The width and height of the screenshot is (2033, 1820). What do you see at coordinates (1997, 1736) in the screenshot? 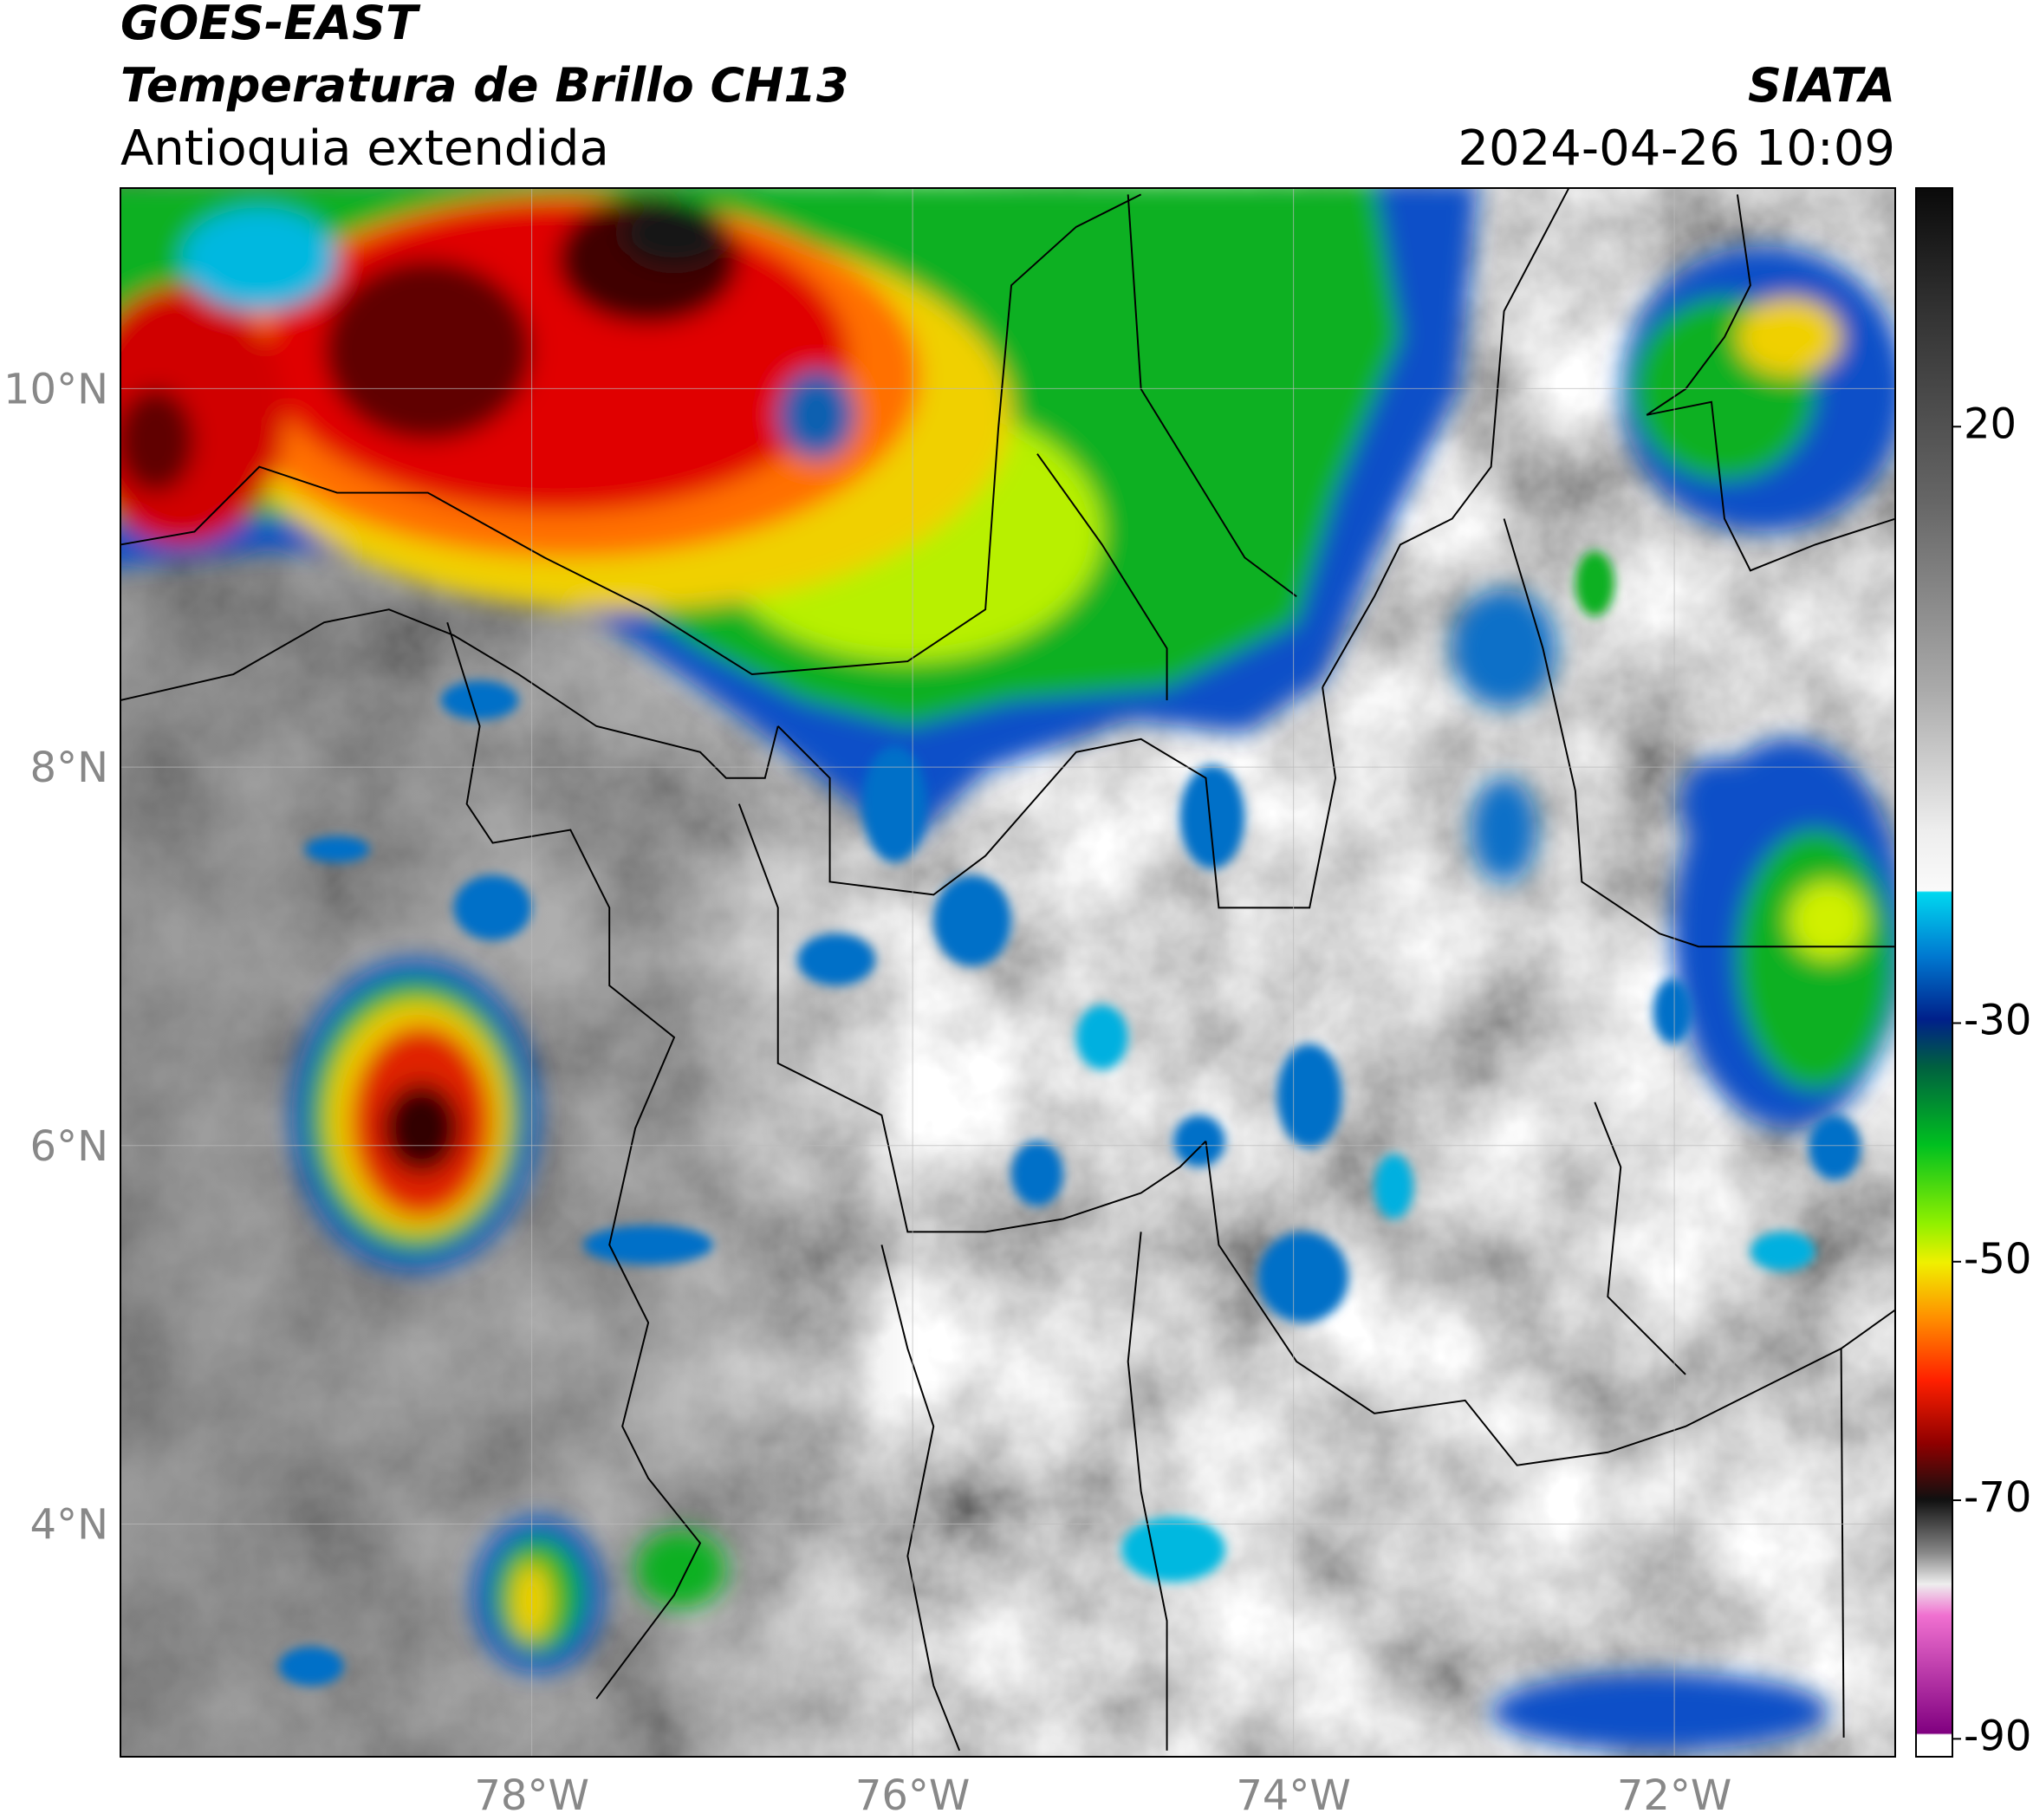
I see `colorbar-tick-label: -90` at bounding box center [1997, 1736].